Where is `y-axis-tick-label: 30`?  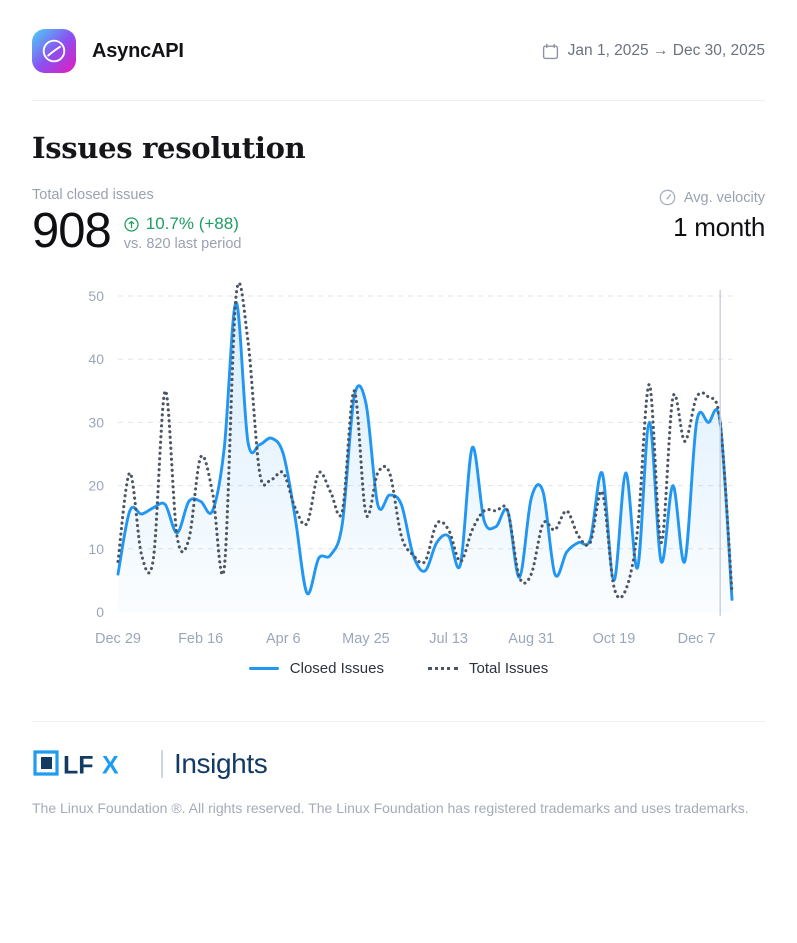
y-axis-tick-label: 30 is located at coordinates (96, 422).